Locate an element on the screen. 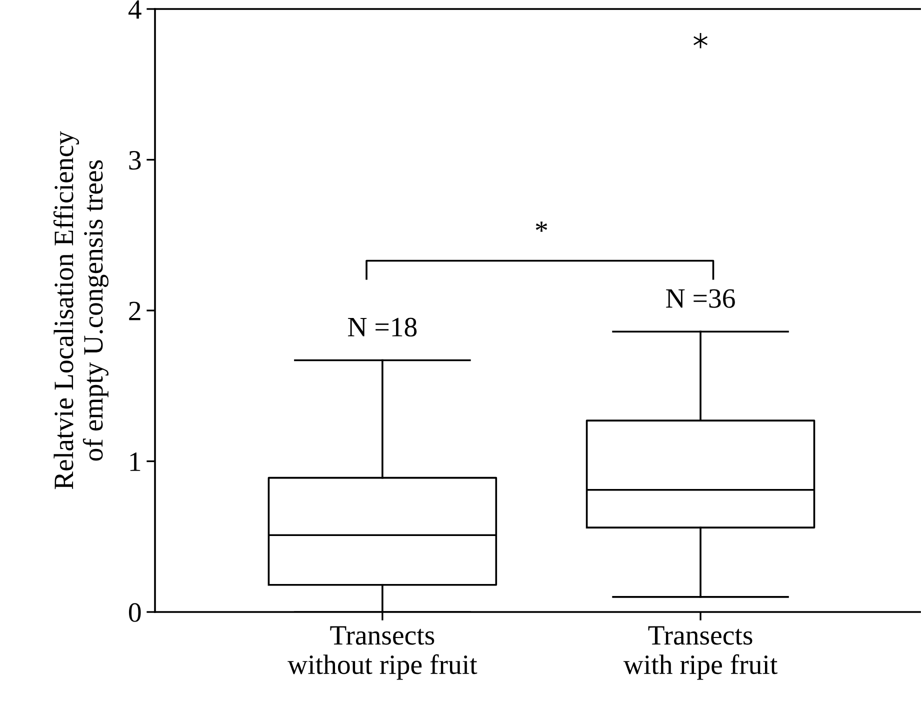  y-axis-title: Relatvie Localisation Efficiency of empty U.congensis trees is located at coordinates (80, 310).